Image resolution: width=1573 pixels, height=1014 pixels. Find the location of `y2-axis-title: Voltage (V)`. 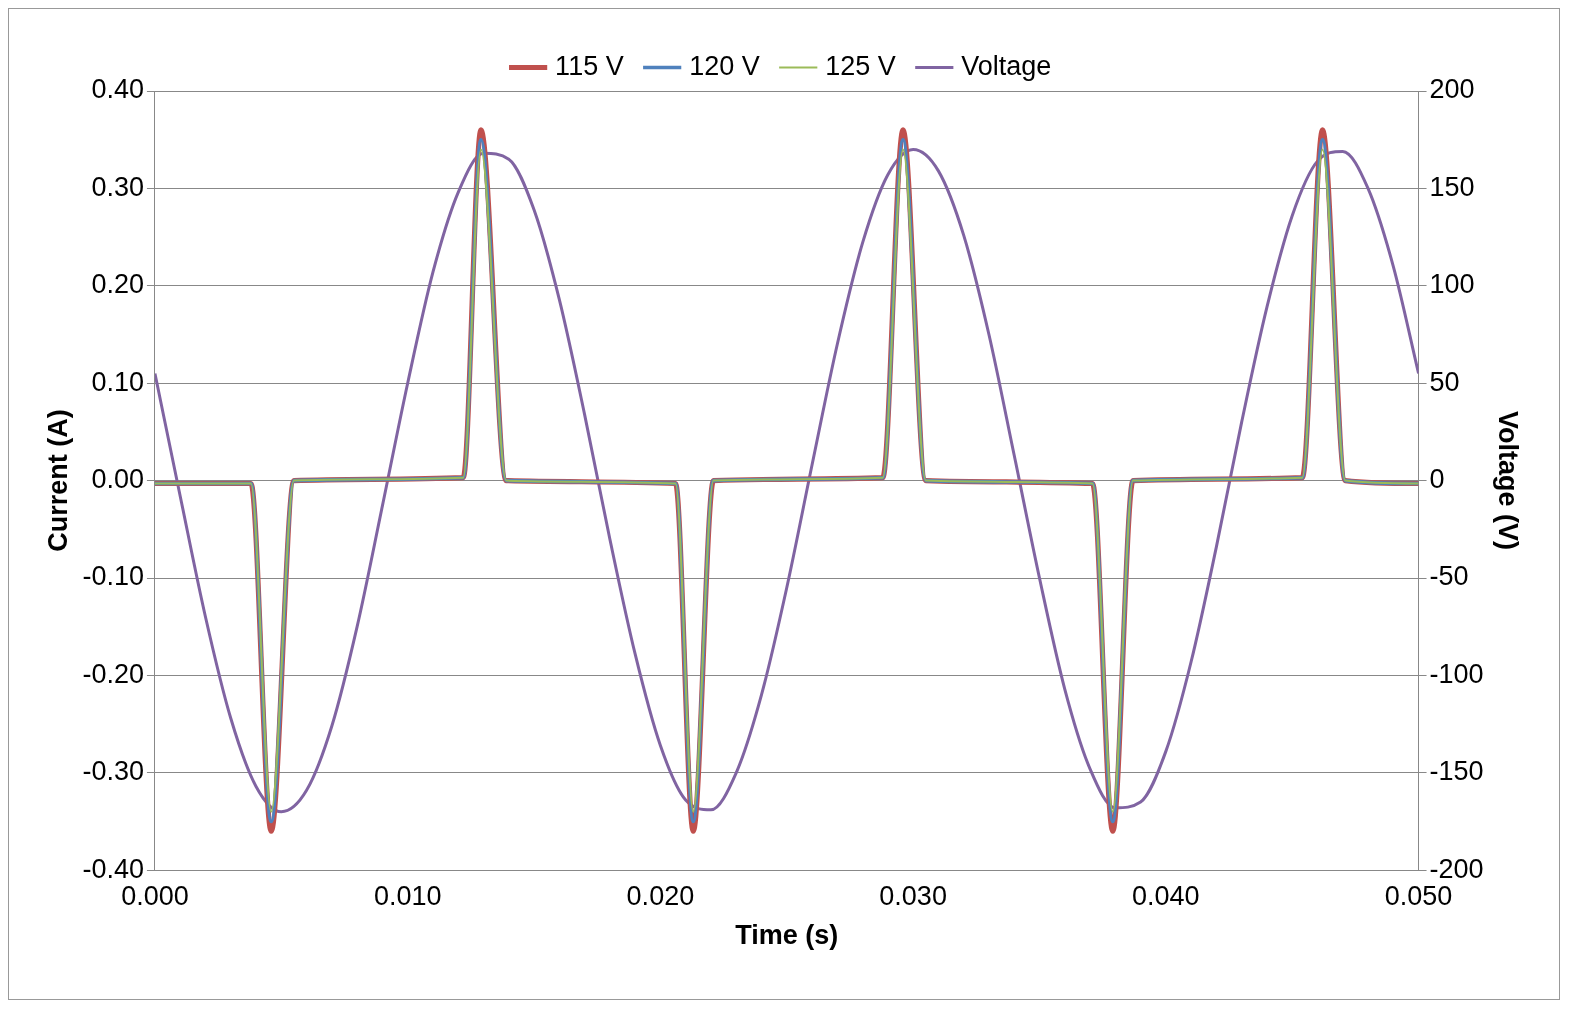

y2-axis-title: Voltage (V) is located at coordinates (1508, 481).